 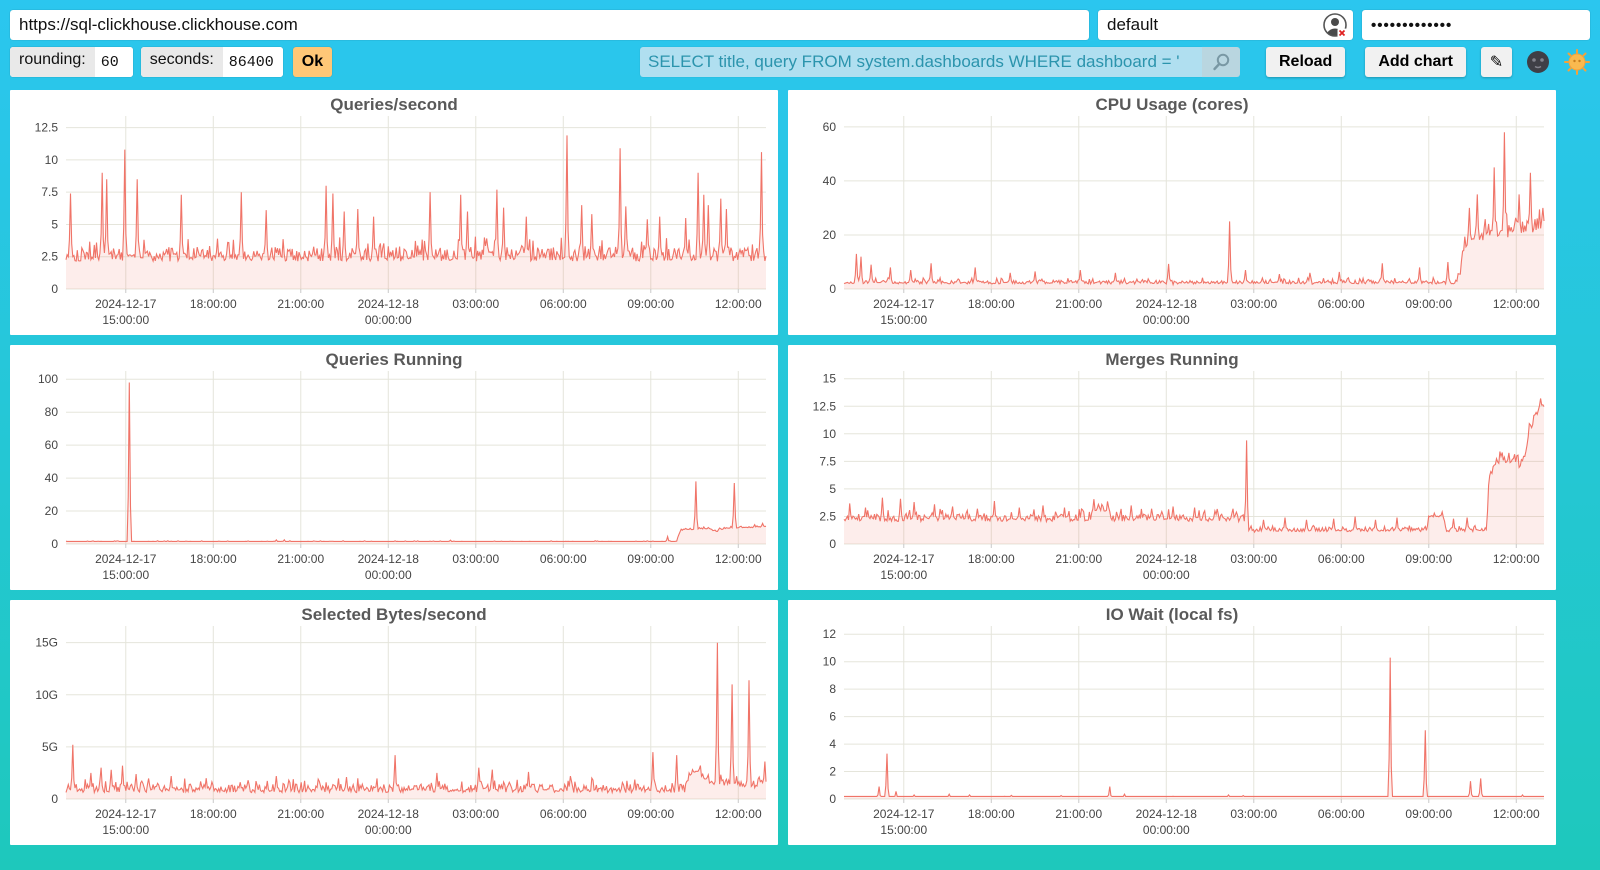 What do you see at coordinates (1577, 62) in the screenshot?
I see `sun-icon` at bounding box center [1577, 62].